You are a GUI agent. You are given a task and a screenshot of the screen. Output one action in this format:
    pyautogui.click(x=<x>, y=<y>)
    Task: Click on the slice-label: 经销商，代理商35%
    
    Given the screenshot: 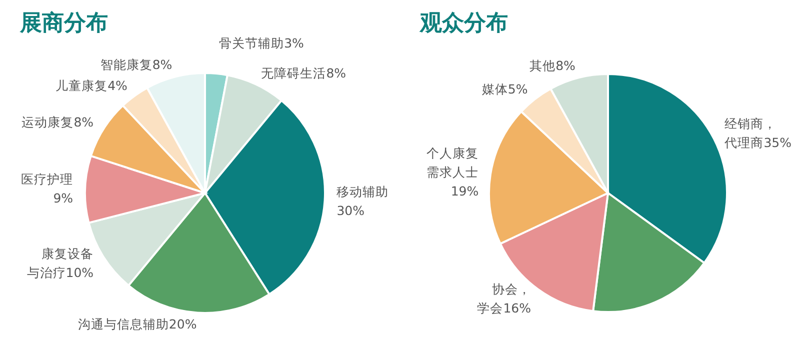 What is the action you would take?
    pyautogui.click(x=758, y=133)
    